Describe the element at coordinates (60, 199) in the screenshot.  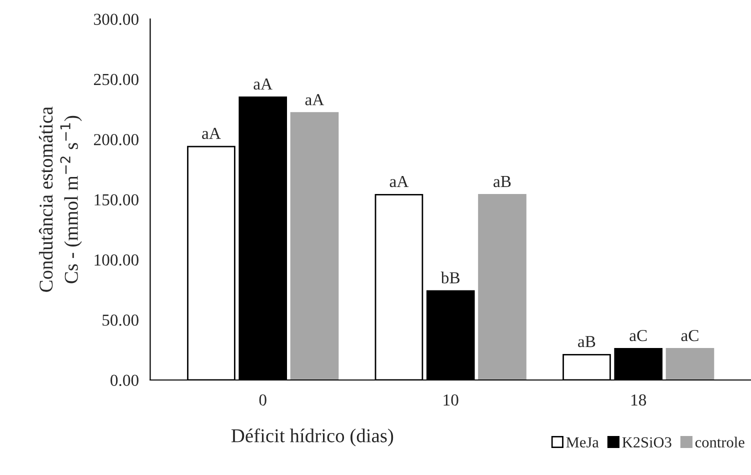
I see `y-axis-title: Condutância estomática Cs - (mmol m$^{−2}$ s$^{−1}$)` at that location.